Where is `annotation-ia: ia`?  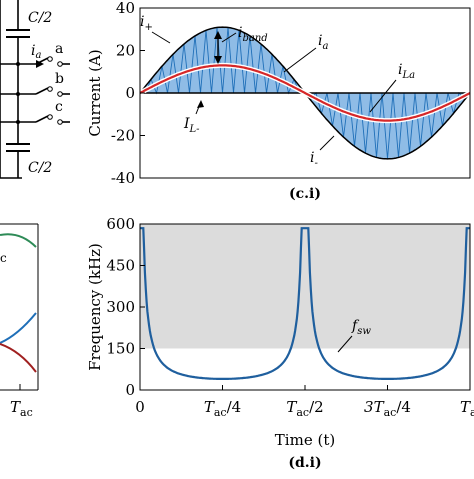 annotation-ia: ia is located at coordinates (305, 53).